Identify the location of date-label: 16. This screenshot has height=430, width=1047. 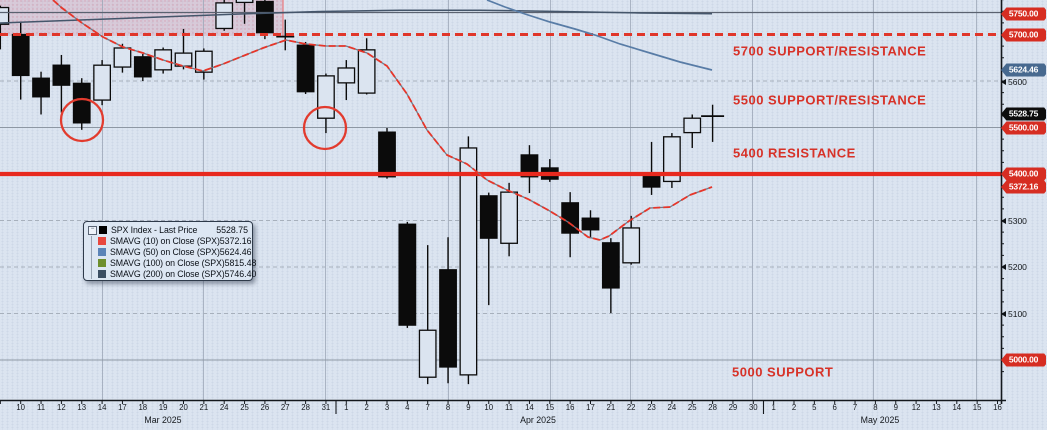
(570, 407).